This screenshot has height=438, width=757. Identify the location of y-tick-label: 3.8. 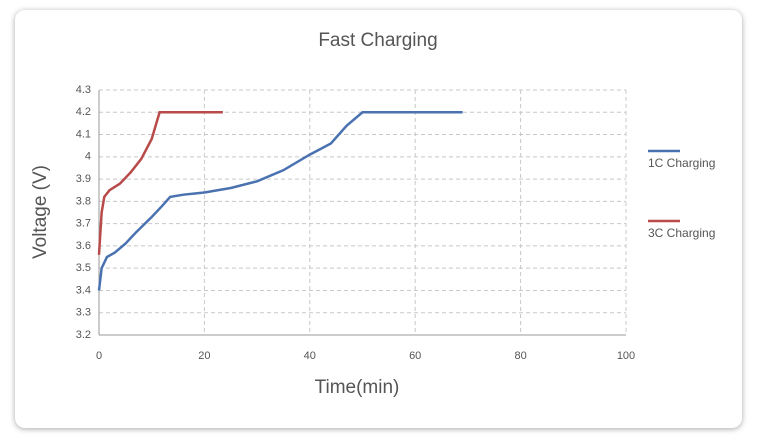
(83, 201).